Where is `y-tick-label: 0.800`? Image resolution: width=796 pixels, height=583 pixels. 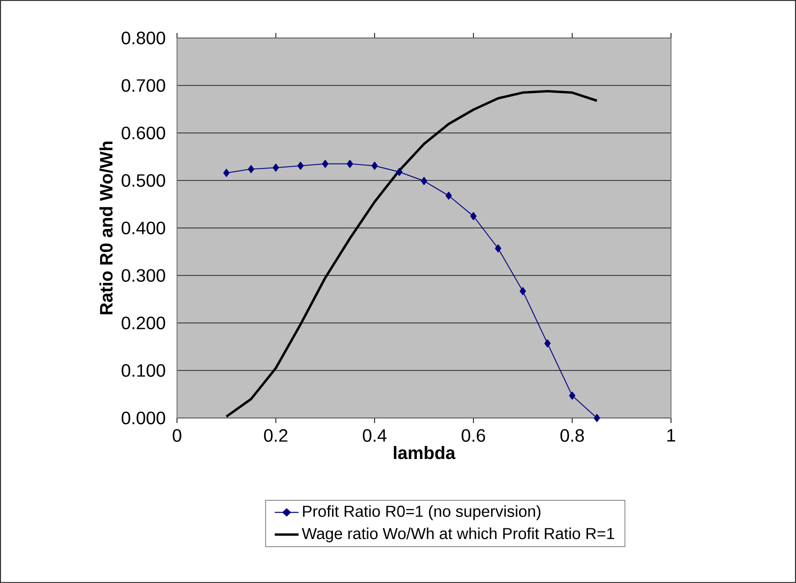
y-tick-label: 0.800 is located at coordinates (144, 38).